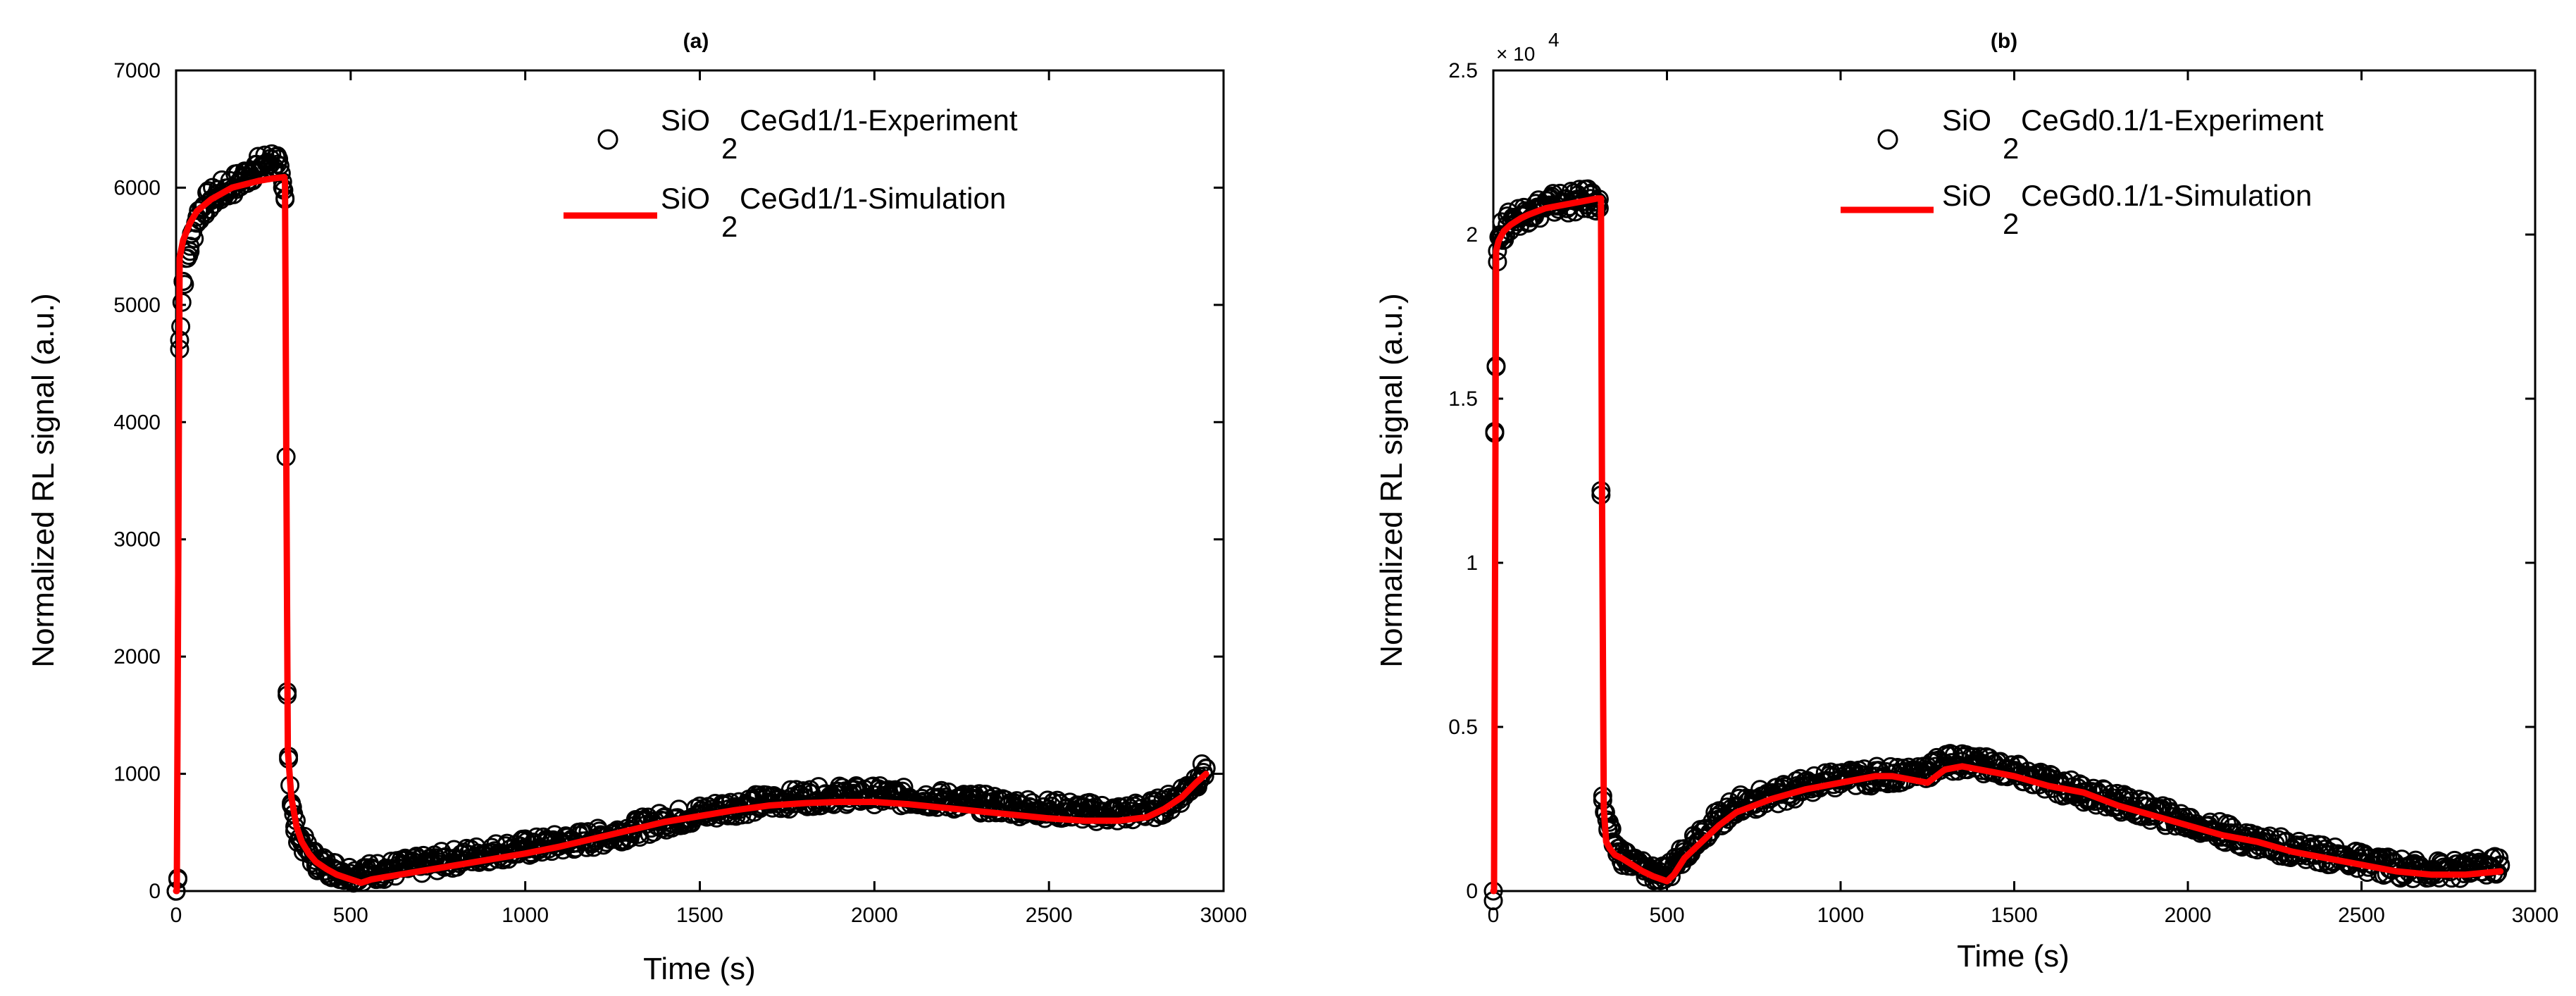 Image resolution: width=2576 pixels, height=996 pixels. Describe the element at coordinates (699, 915) in the screenshot. I see `panel-a-x-tick-label: 1500` at that location.